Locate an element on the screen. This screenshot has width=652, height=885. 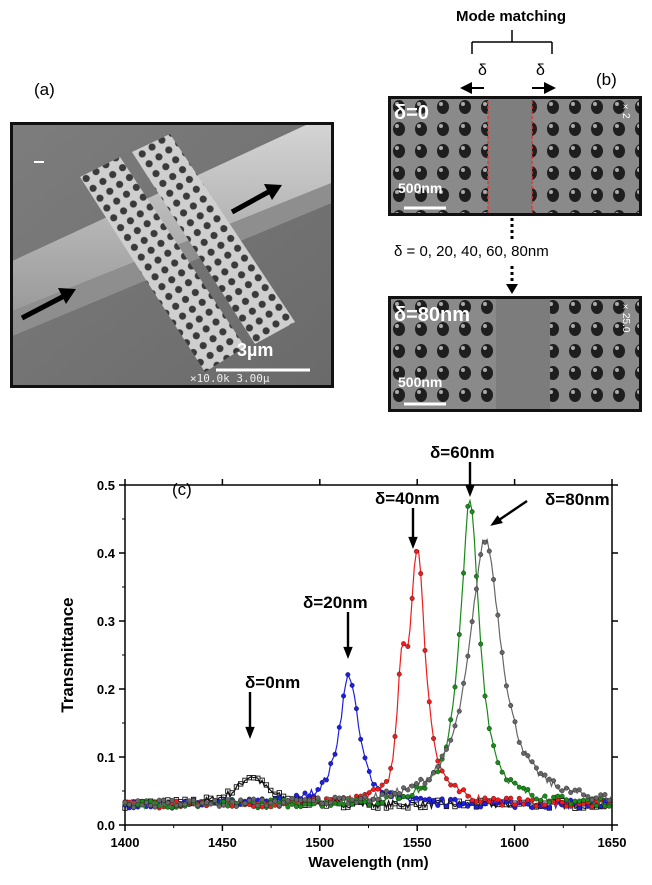
mode-matching-bracket is located at coordinates (508, 62).